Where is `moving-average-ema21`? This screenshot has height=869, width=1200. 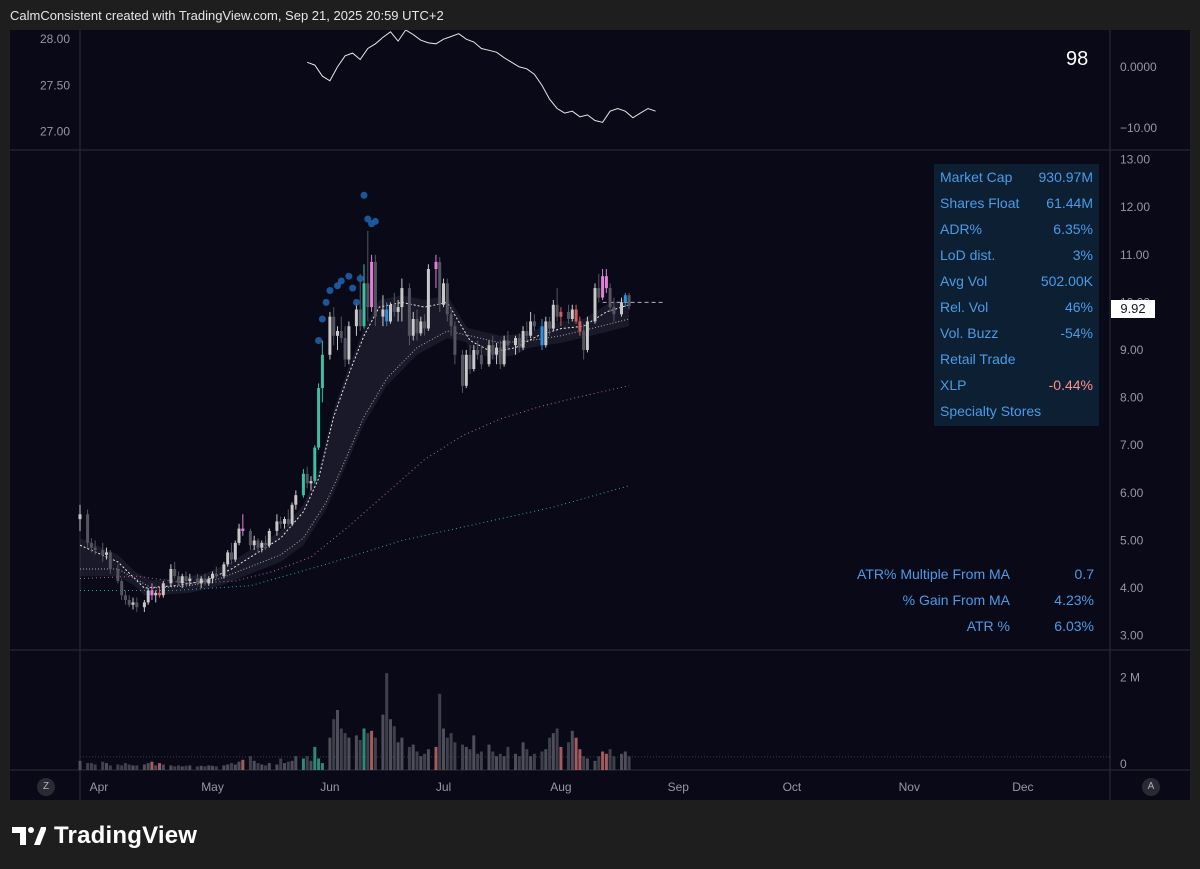
moving-average-ema21 is located at coordinates (355, 453).